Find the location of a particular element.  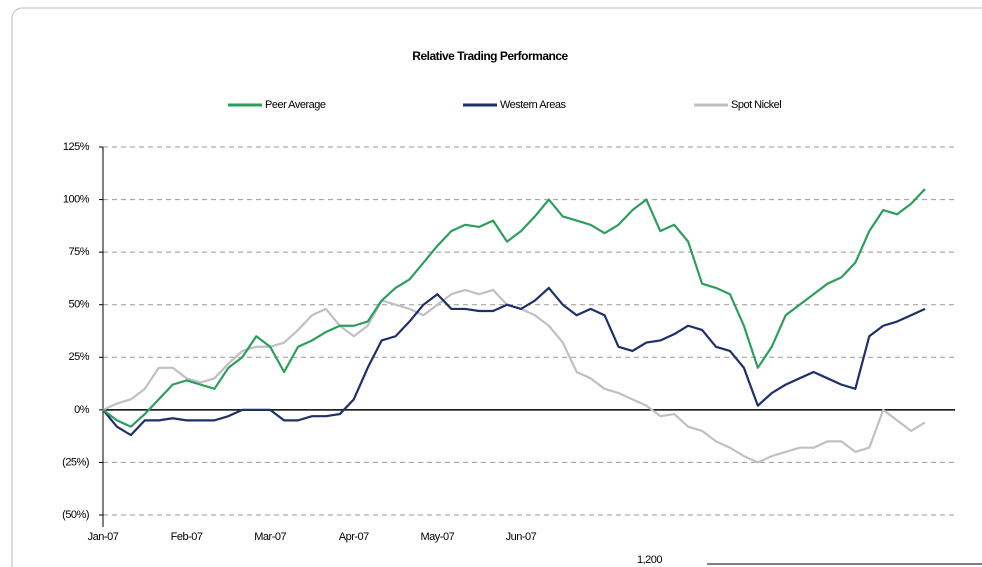

y-tick-label: 25% is located at coordinates (78, 357).